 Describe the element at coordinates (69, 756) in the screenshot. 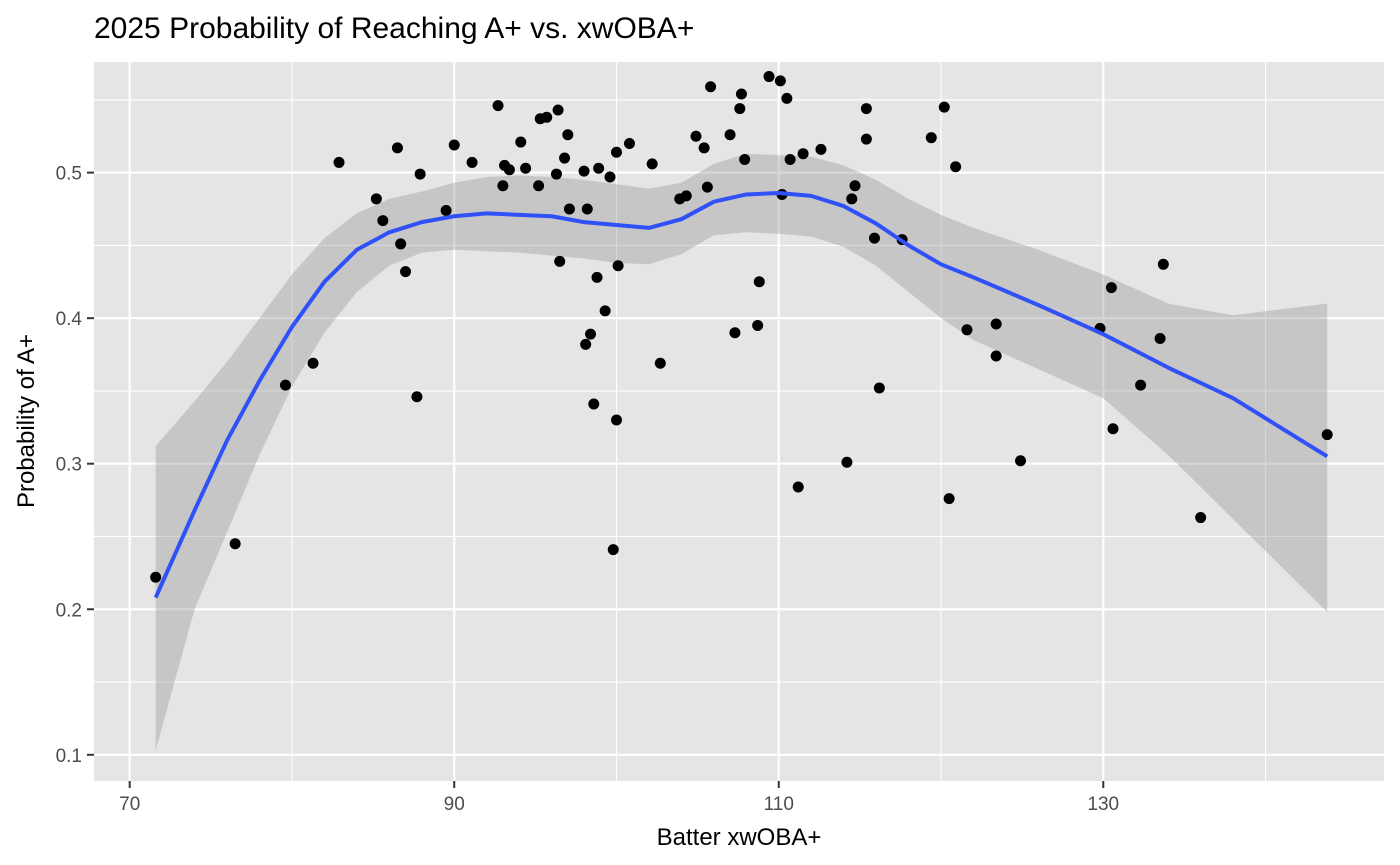

I see `y-tick-label: 0.1` at that location.